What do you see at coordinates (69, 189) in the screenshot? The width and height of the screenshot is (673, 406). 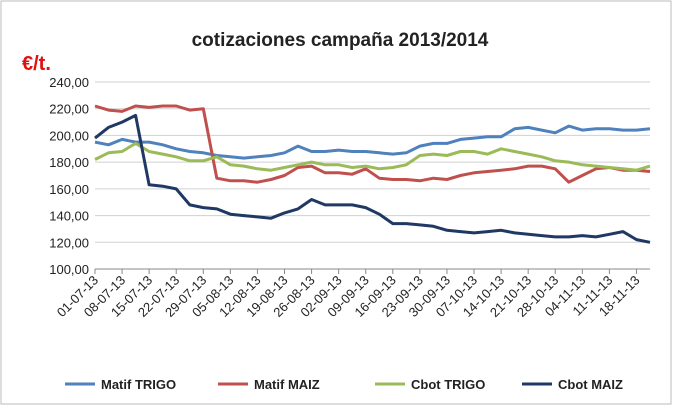 I see `y-tick-label: 160,00` at bounding box center [69, 189].